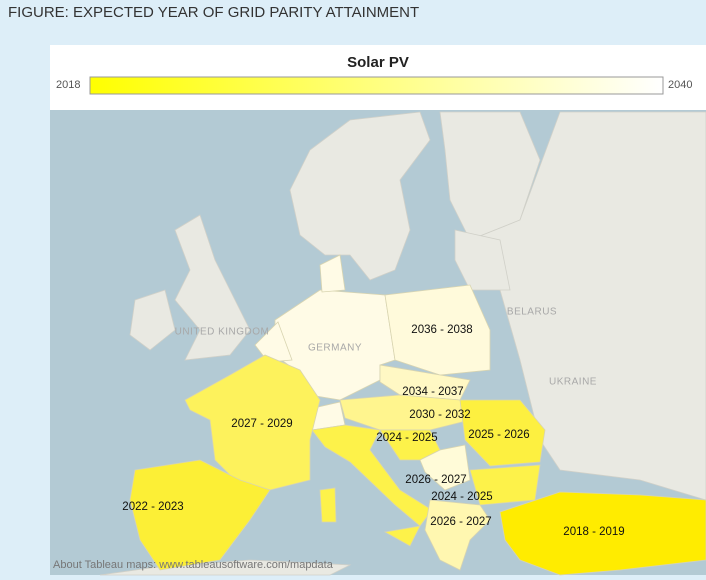 The width and height of the screenshot is (706, 580). What do you see at coordinates (261, 424) in the screenshot?
I see `region-label: 2027 - 2029` at bounding box center [261, 424].